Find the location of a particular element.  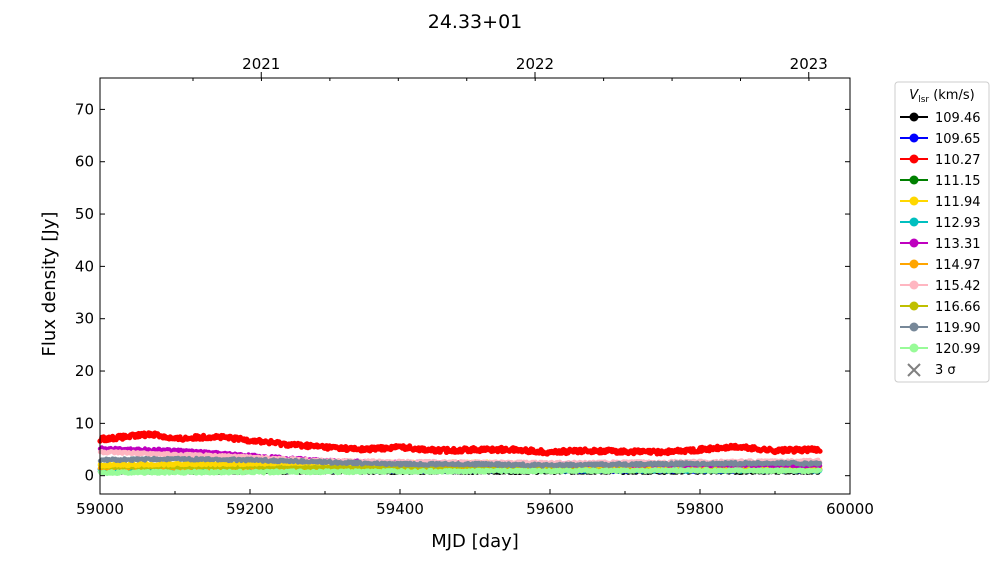

series-layer is located at coordinates (460, 453).